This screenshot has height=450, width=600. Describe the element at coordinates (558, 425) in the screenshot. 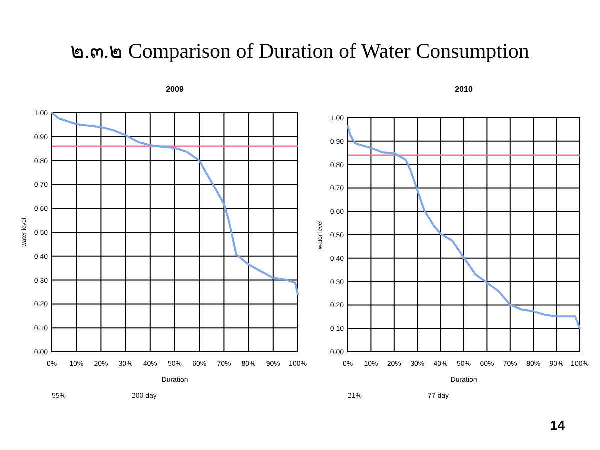

I see `text: 14` at that location.